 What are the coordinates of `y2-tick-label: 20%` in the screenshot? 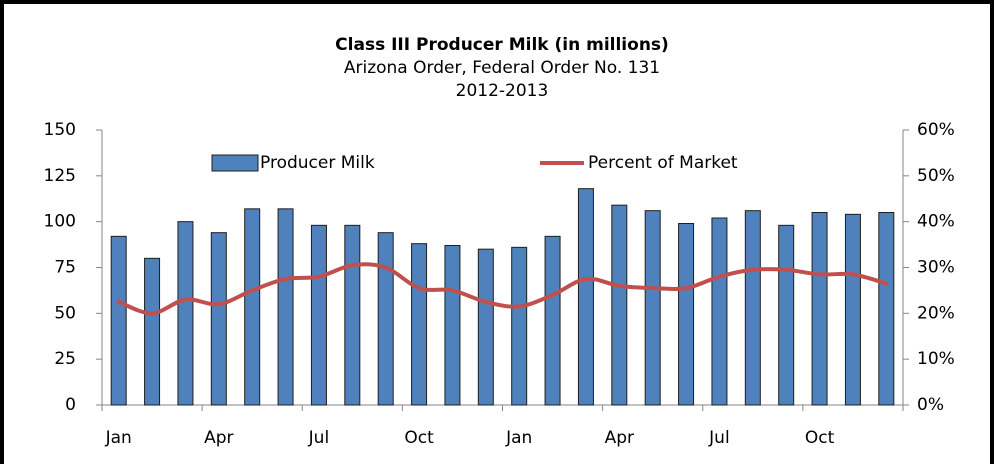 It's located at (936, 313).